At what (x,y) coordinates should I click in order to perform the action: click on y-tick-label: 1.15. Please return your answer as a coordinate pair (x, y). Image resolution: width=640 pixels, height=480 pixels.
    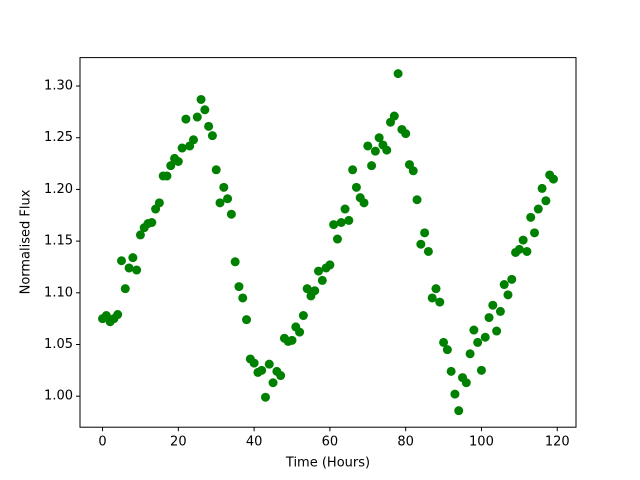
    Looking at the image, I should click on (58, 241).